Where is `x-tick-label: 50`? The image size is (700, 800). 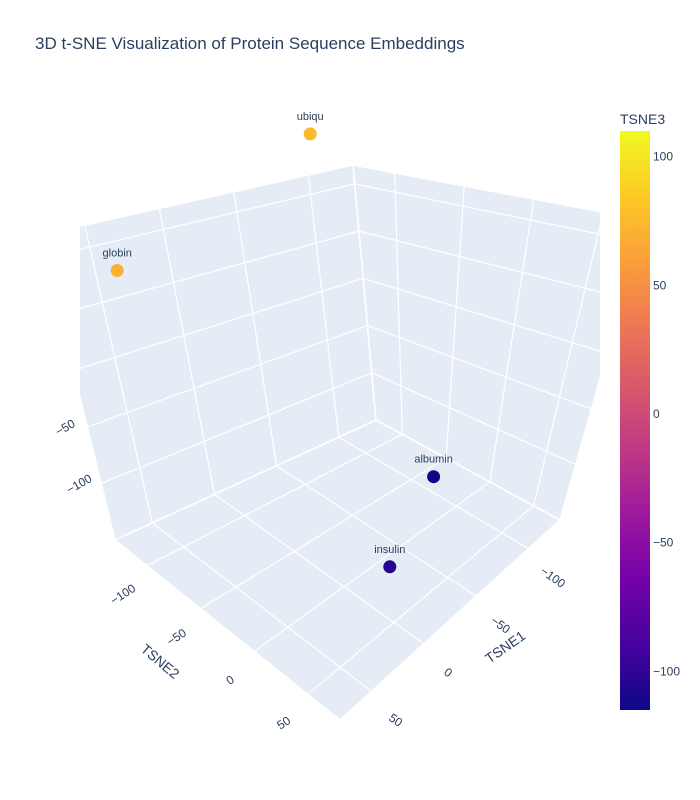 x-tick-label: 50 is located at coordinates (395, 720).